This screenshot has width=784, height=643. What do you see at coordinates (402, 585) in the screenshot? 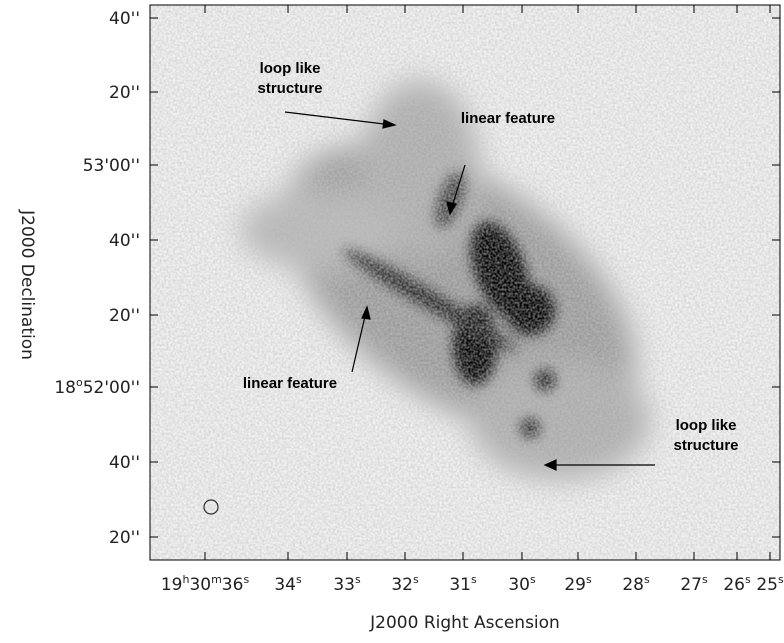
I see `label-part: 32` at bounding box center [402, 585].